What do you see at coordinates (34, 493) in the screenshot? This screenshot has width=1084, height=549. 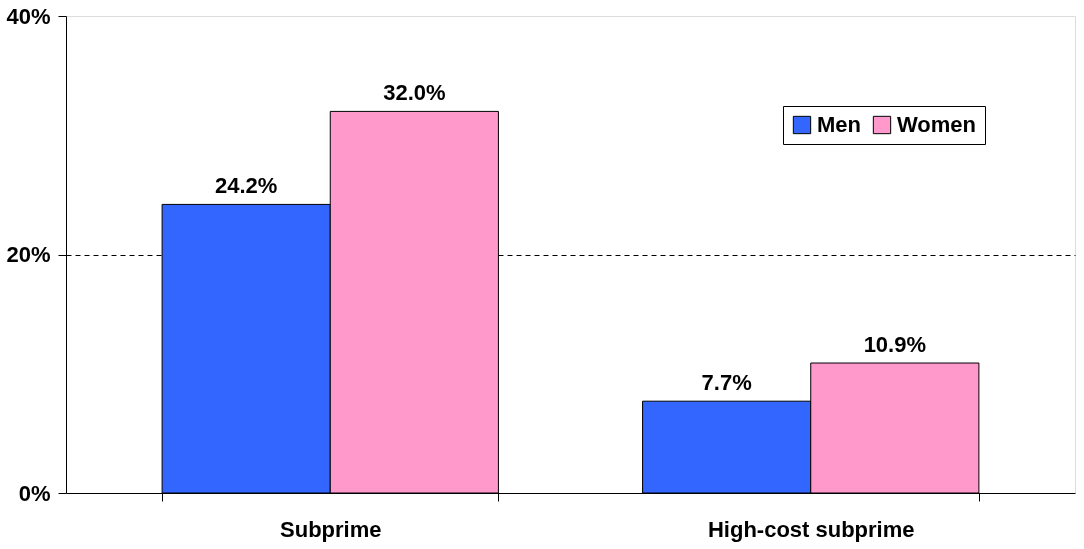 I see `y-tick-label: 0%` at bounding box center [34, 493].